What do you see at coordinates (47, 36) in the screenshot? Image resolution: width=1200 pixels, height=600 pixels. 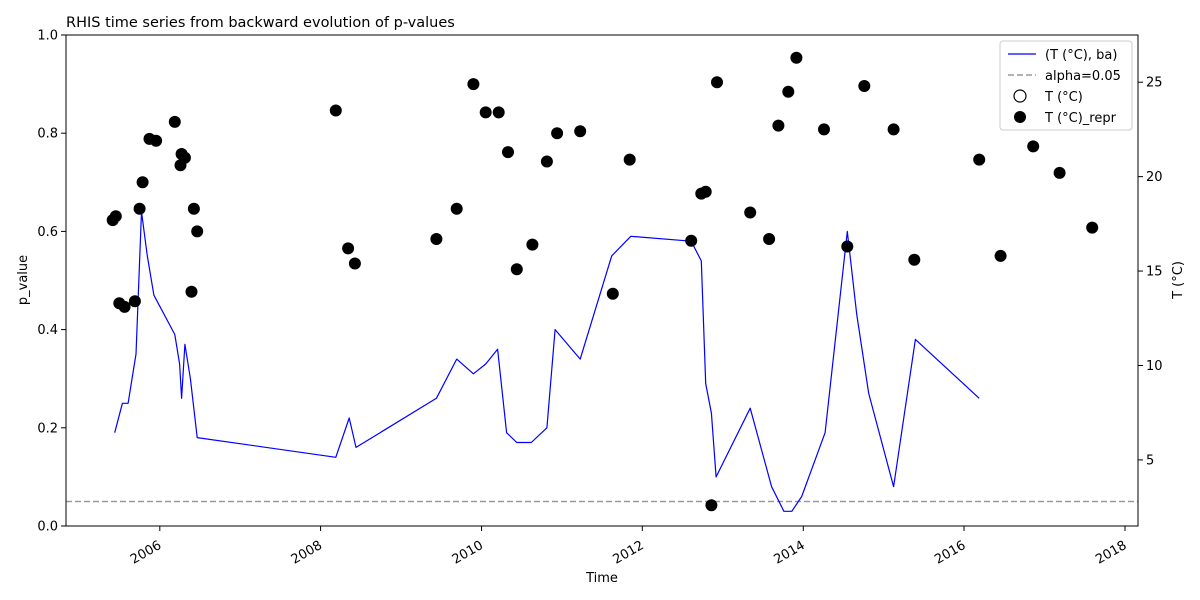 I see `y-tick-label: 1.0` at bounding box center [47, 36].